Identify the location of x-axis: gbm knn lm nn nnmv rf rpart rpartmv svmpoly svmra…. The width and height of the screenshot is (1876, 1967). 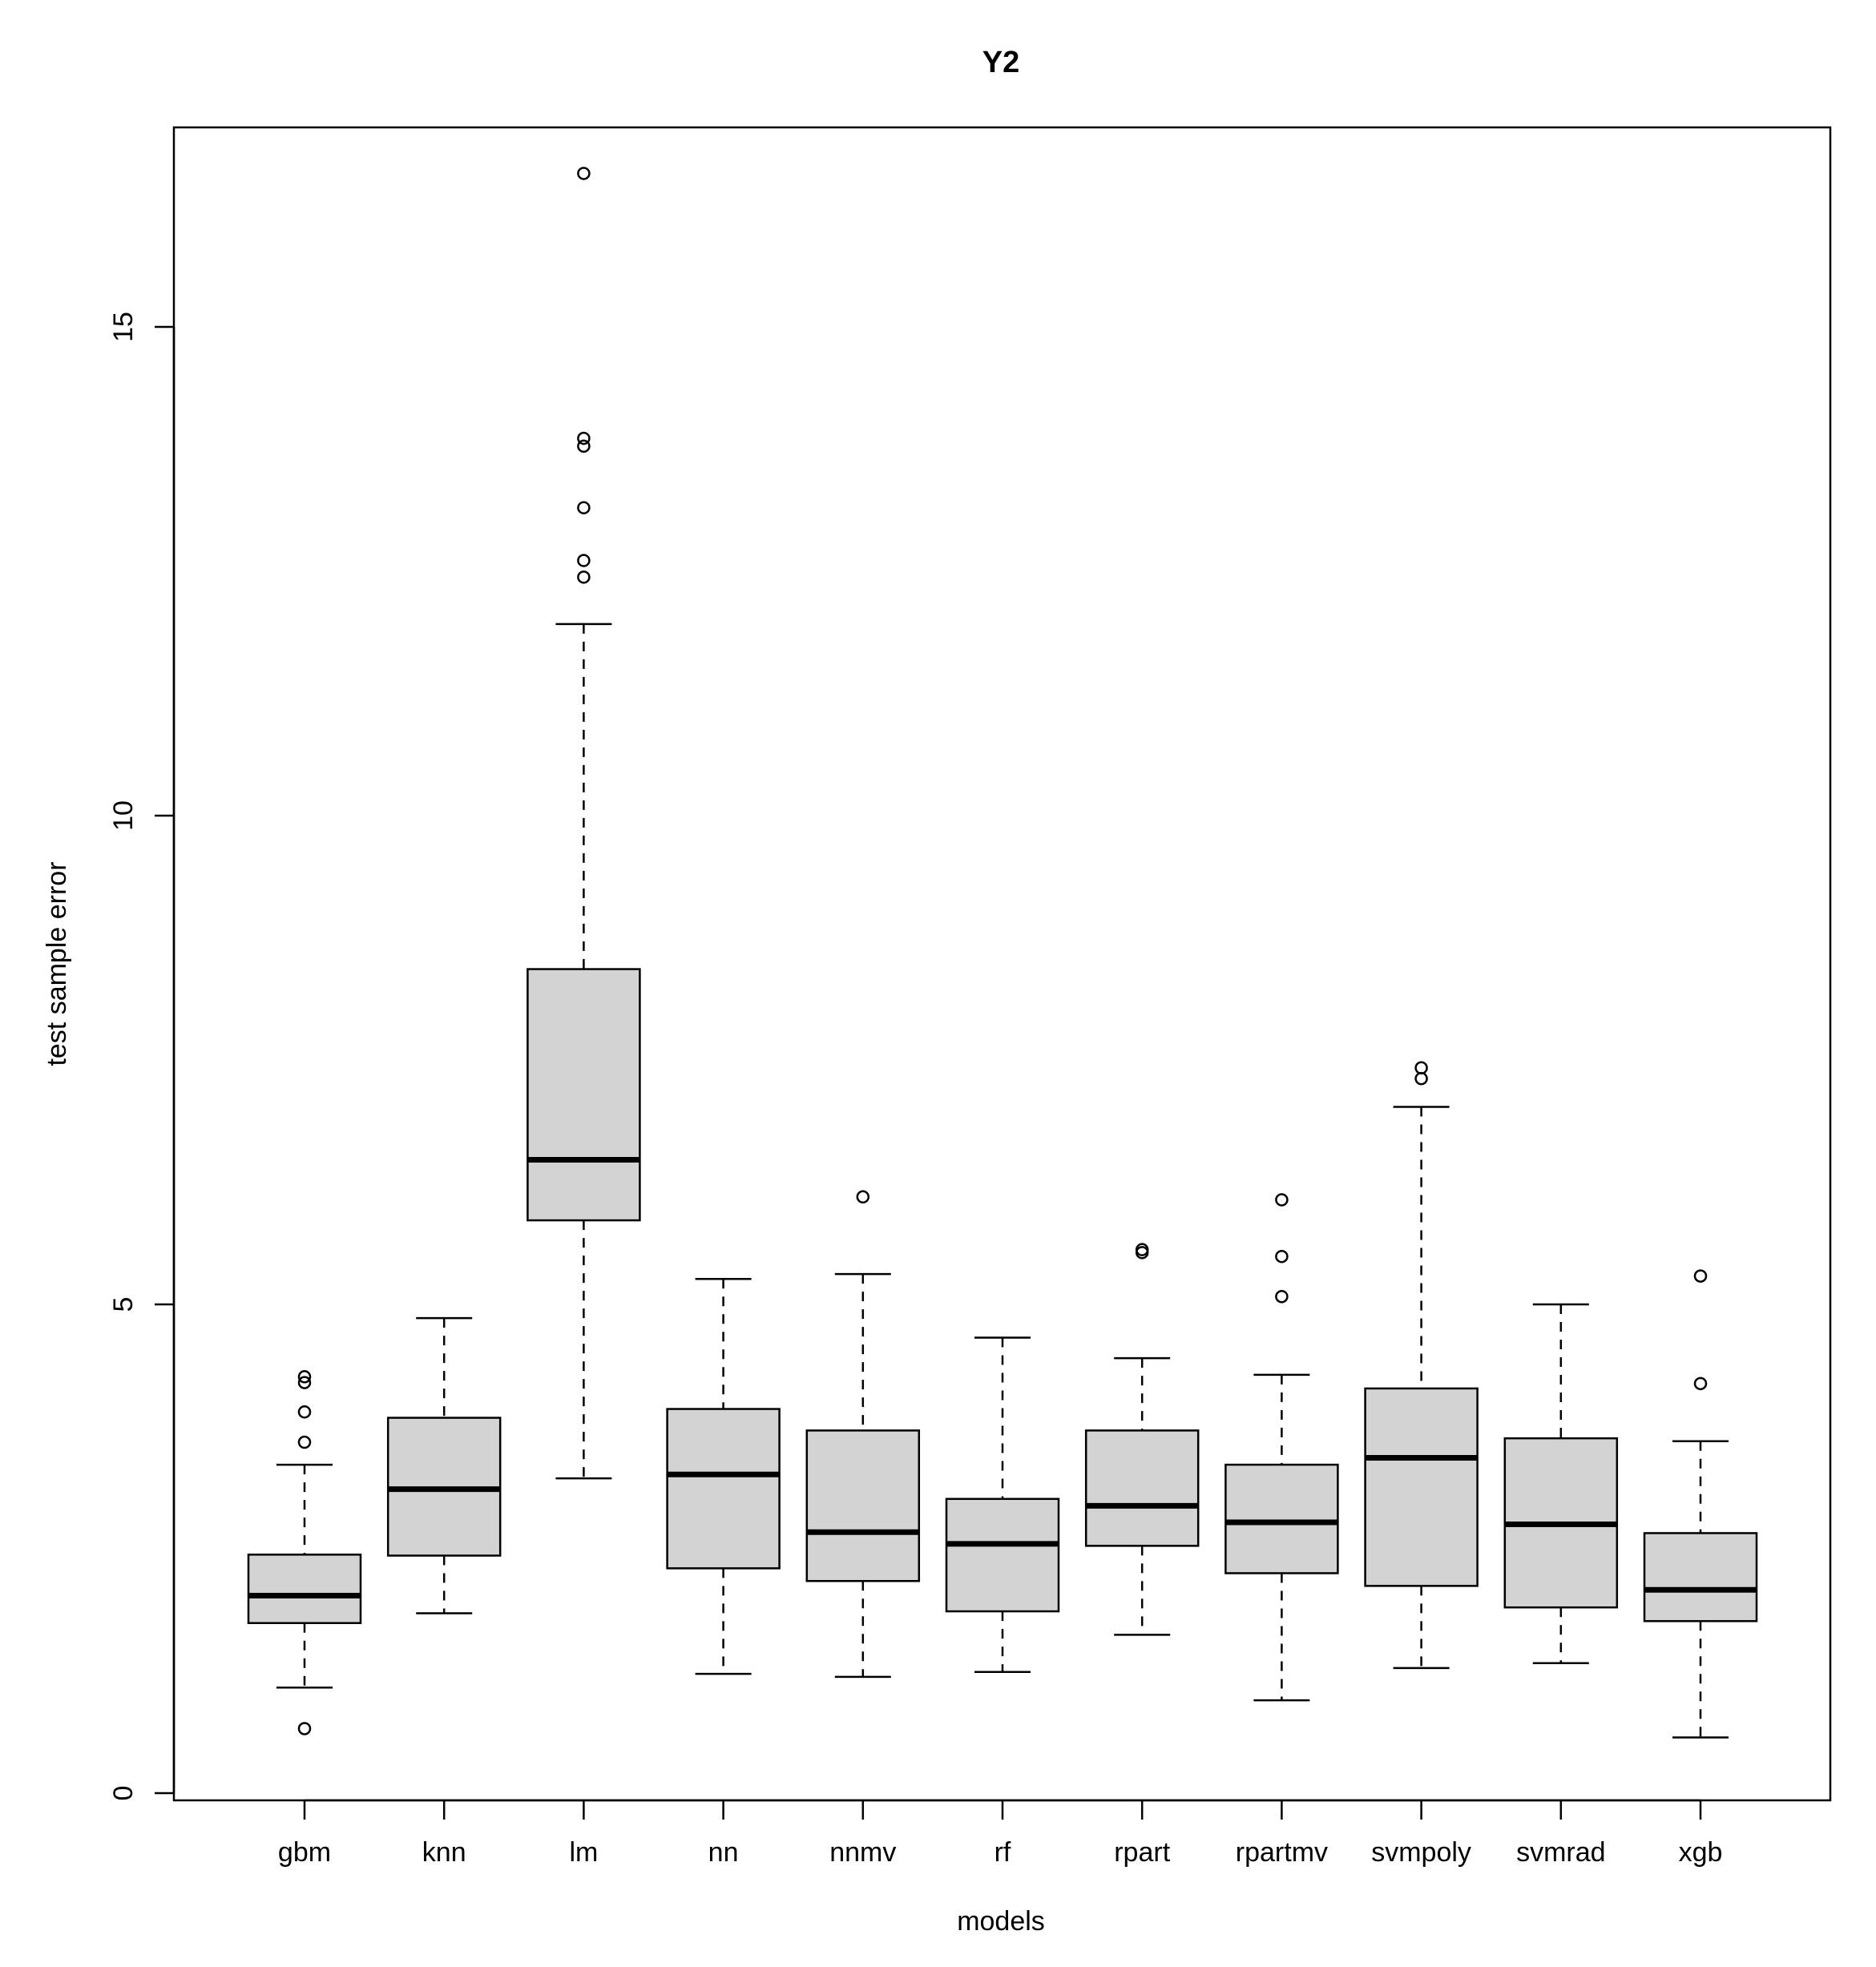
(1001, 1833).